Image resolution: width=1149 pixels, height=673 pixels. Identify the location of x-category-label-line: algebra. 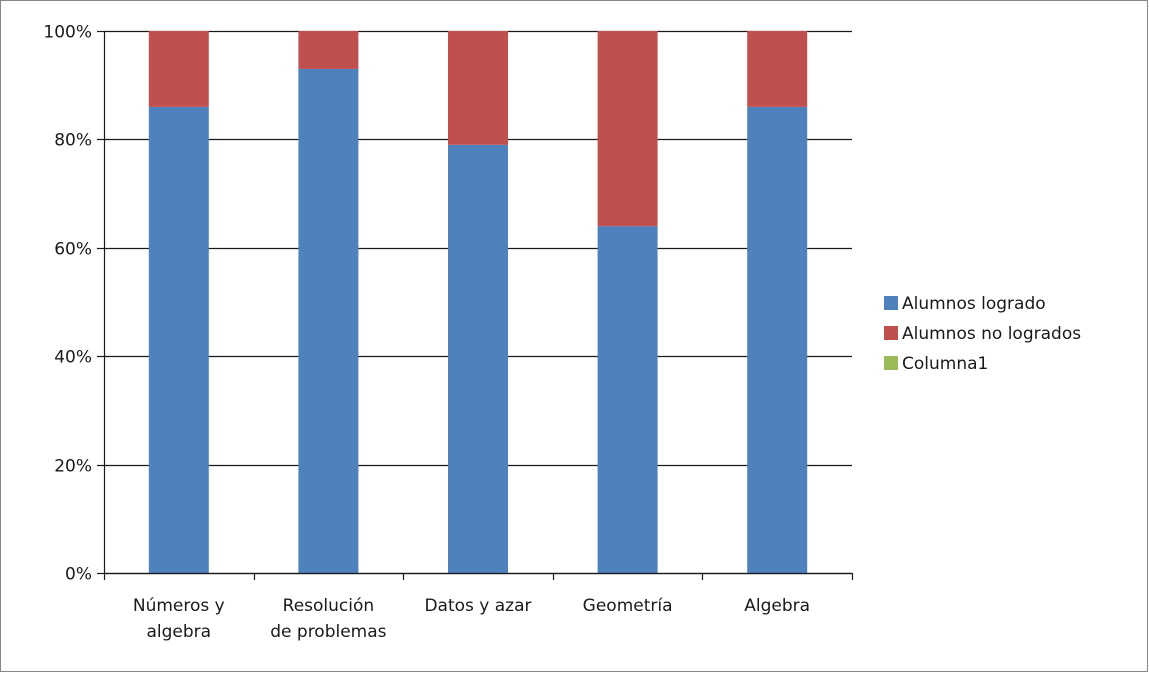
(179, 632).